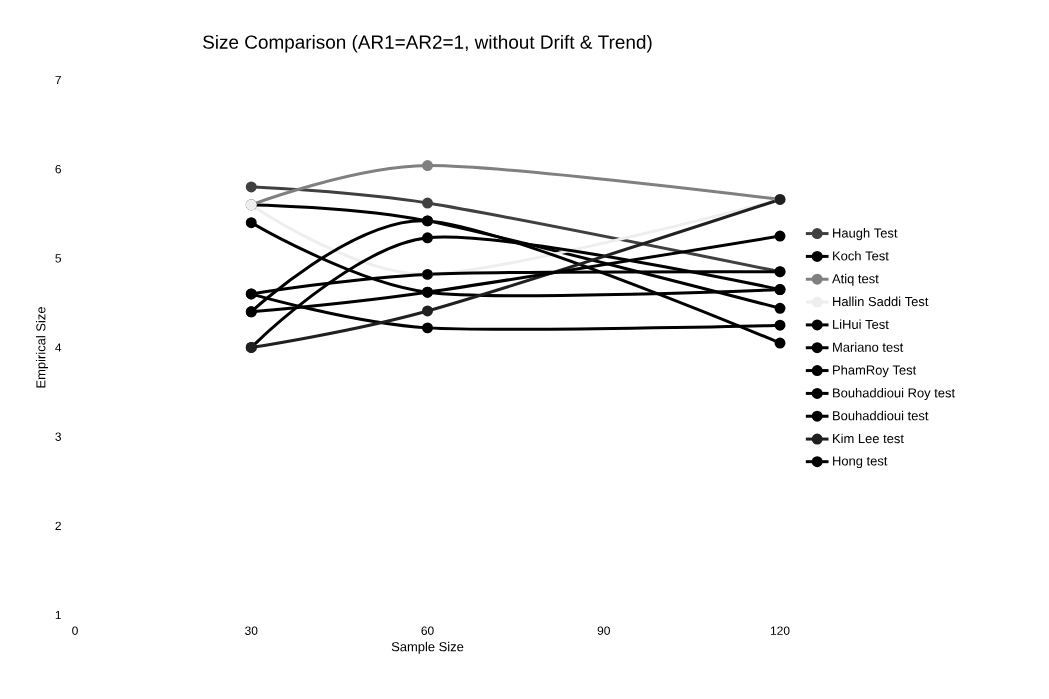  Describe the element at coordinates (875, 371) in the screenshot. I see `legend-label: PhamRoy Test` at that location.